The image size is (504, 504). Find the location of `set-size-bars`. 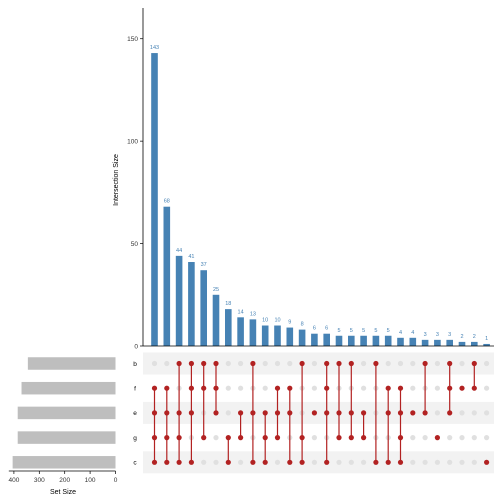

set-size-bars is located at coordinates (64, 413).